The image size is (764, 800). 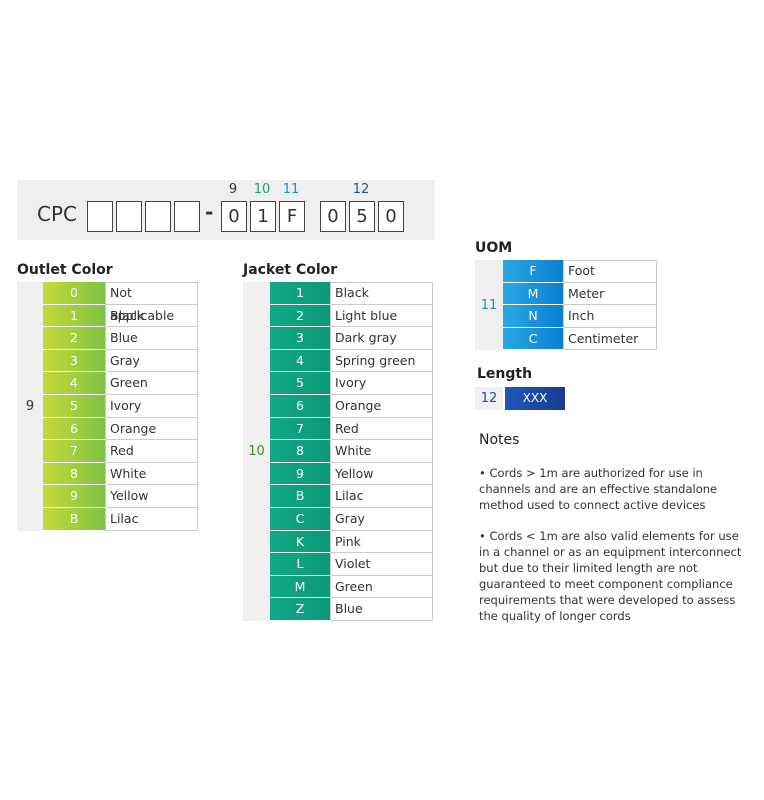 I want to click on group-label: 10, so click(x=256, y=451).